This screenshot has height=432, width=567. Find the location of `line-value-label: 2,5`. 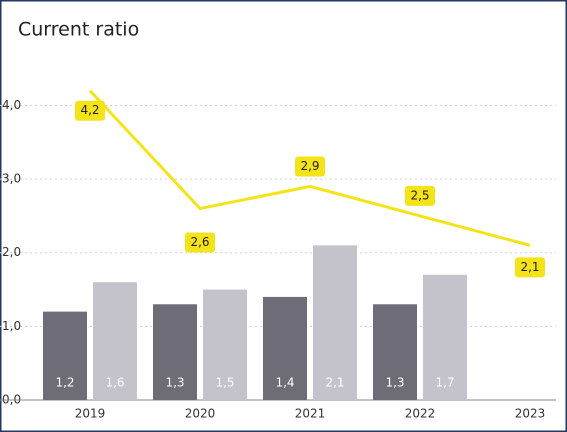

line-value-label: 2,5 is located at coordinates (419, 195).